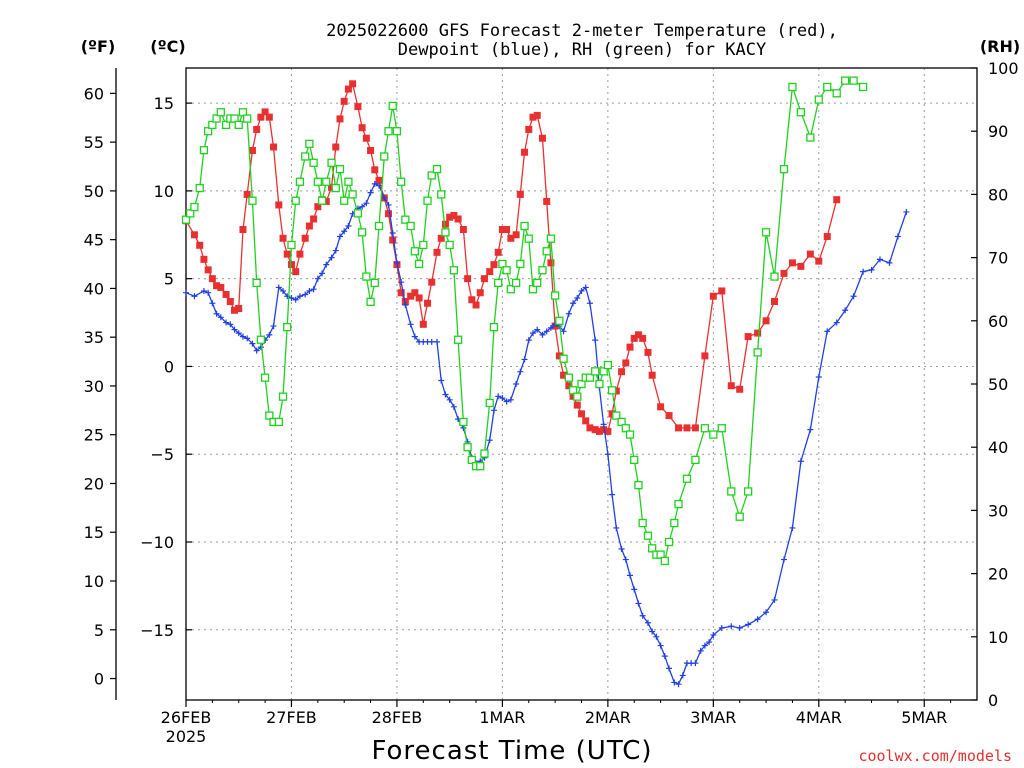 The width and height of the screenshot is (1024, 768). What do you see at coordinates (993, 700) in the screenshot?
I see `rh-tick-label: 0` at bounding box center [993, 700].